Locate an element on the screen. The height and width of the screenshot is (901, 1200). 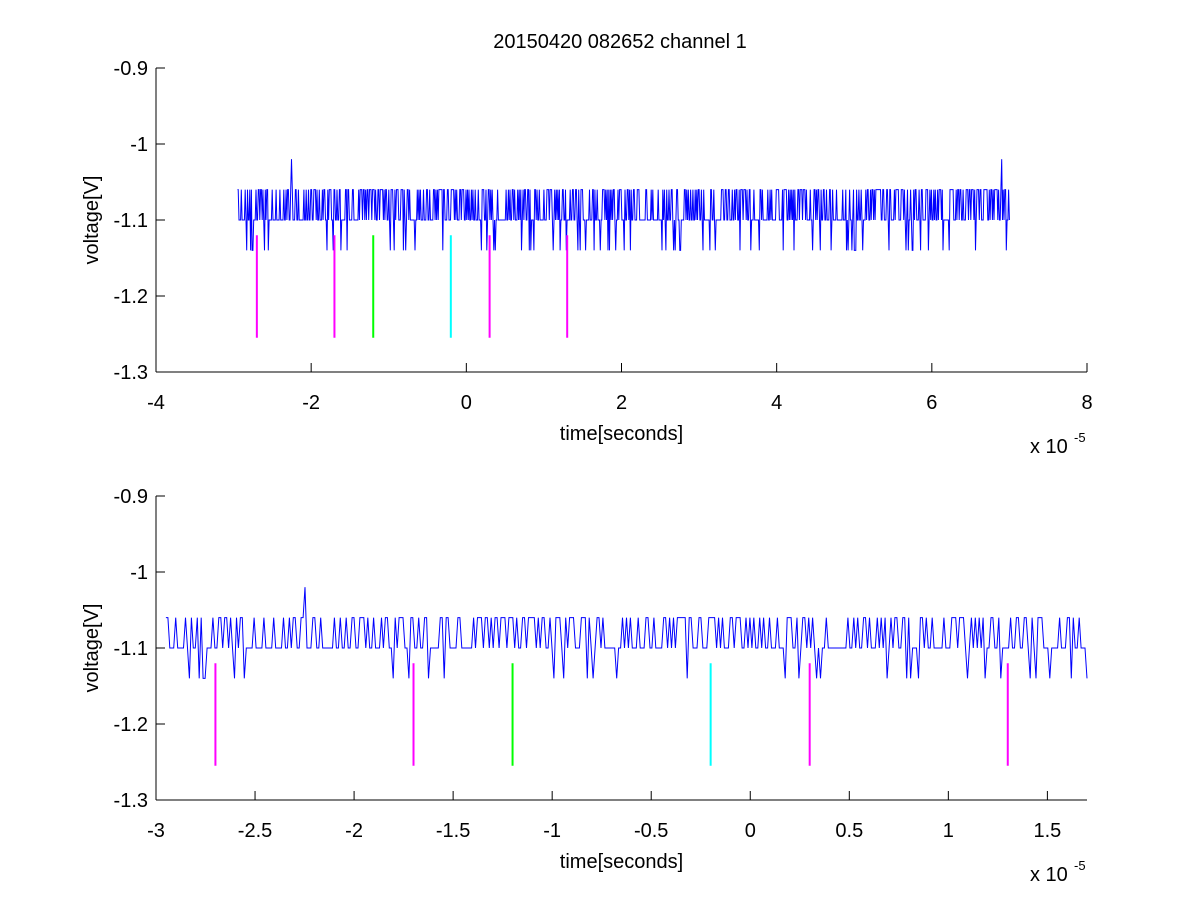
x-tick-label: -1 is located at coordinates (552, 831).